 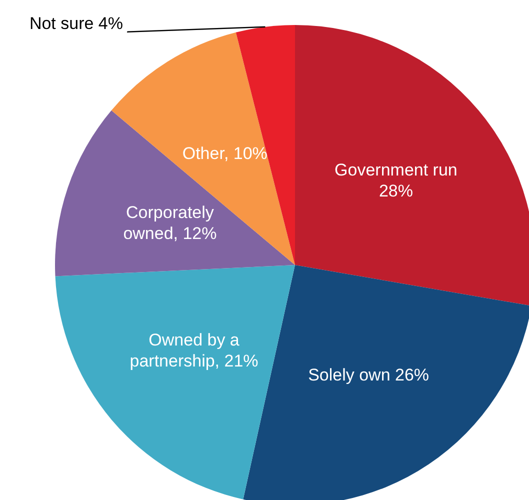 What do you see at coordinates (225, 153) in the screenshot?
I see `slice-label: Other, 10%` at bounding box center [225, 153].